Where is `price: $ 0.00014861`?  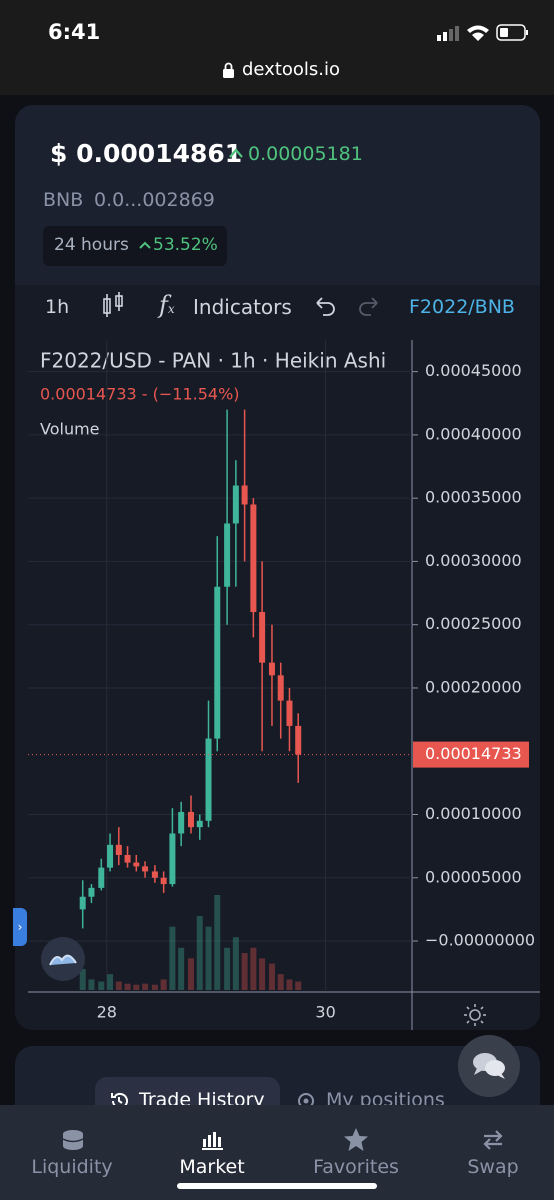 price: $ 0.00014861 is located at coordinates (146, 153).